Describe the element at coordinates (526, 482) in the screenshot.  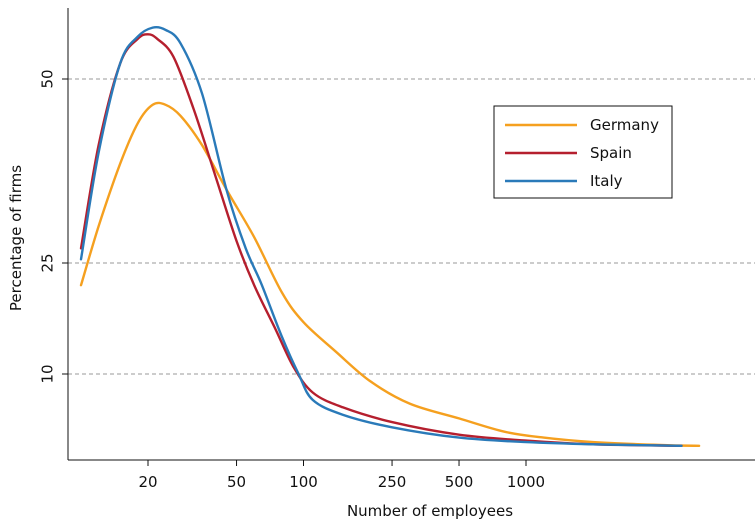
I see `x-tick-label-1000: 1000` at that location.